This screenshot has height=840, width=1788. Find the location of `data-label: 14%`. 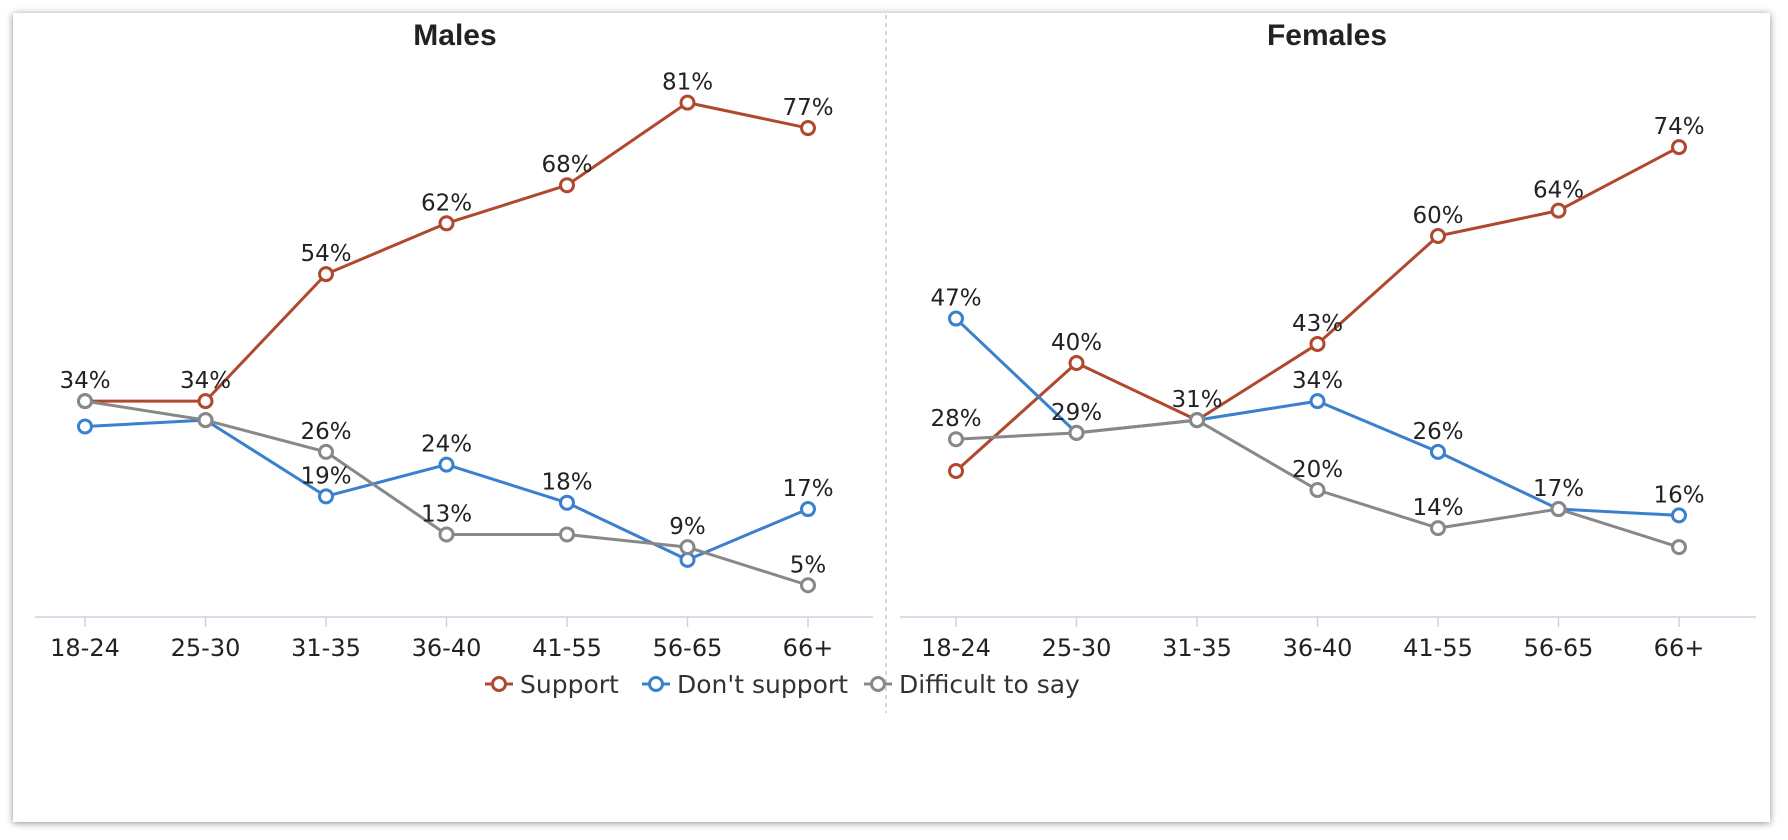

data-label: 14% is located at coordinates (1437, 508).